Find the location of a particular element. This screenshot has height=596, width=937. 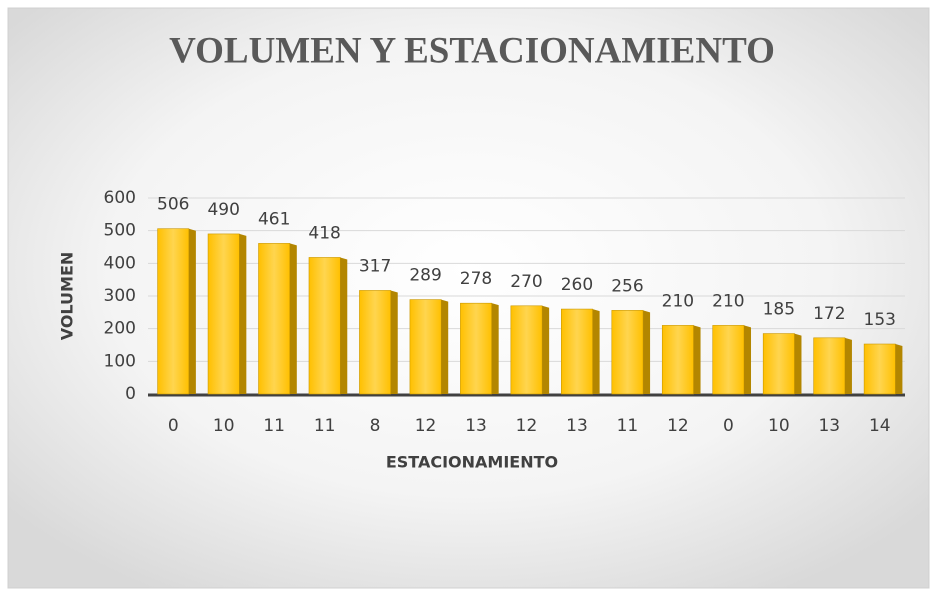

x-tick-label: 14 is located at coordinates (880, 426).